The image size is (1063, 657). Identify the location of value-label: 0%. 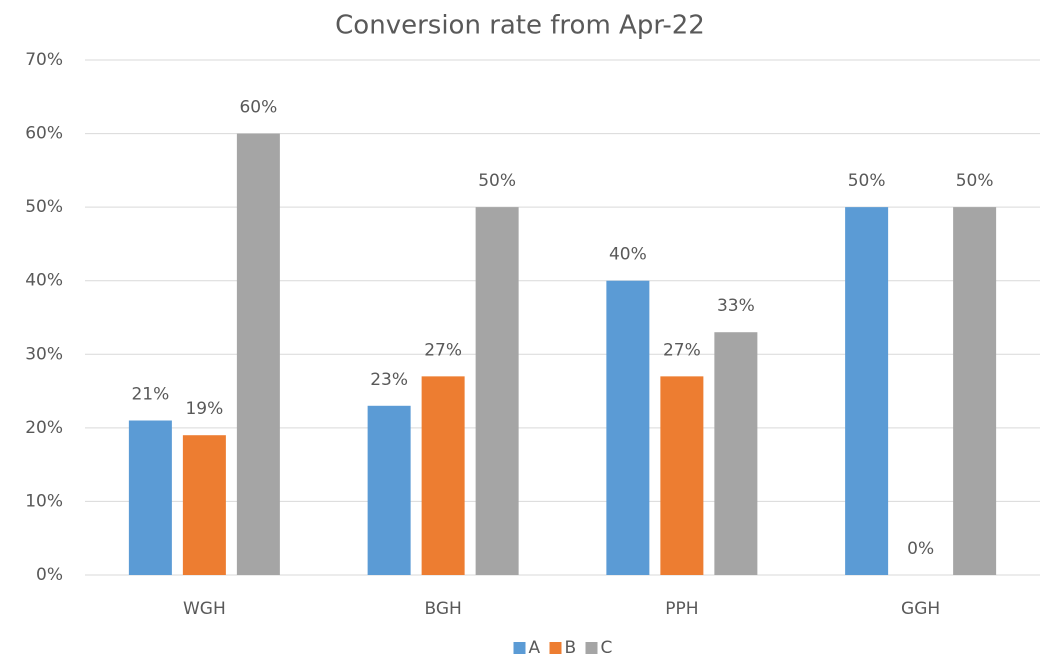
(920, 549).